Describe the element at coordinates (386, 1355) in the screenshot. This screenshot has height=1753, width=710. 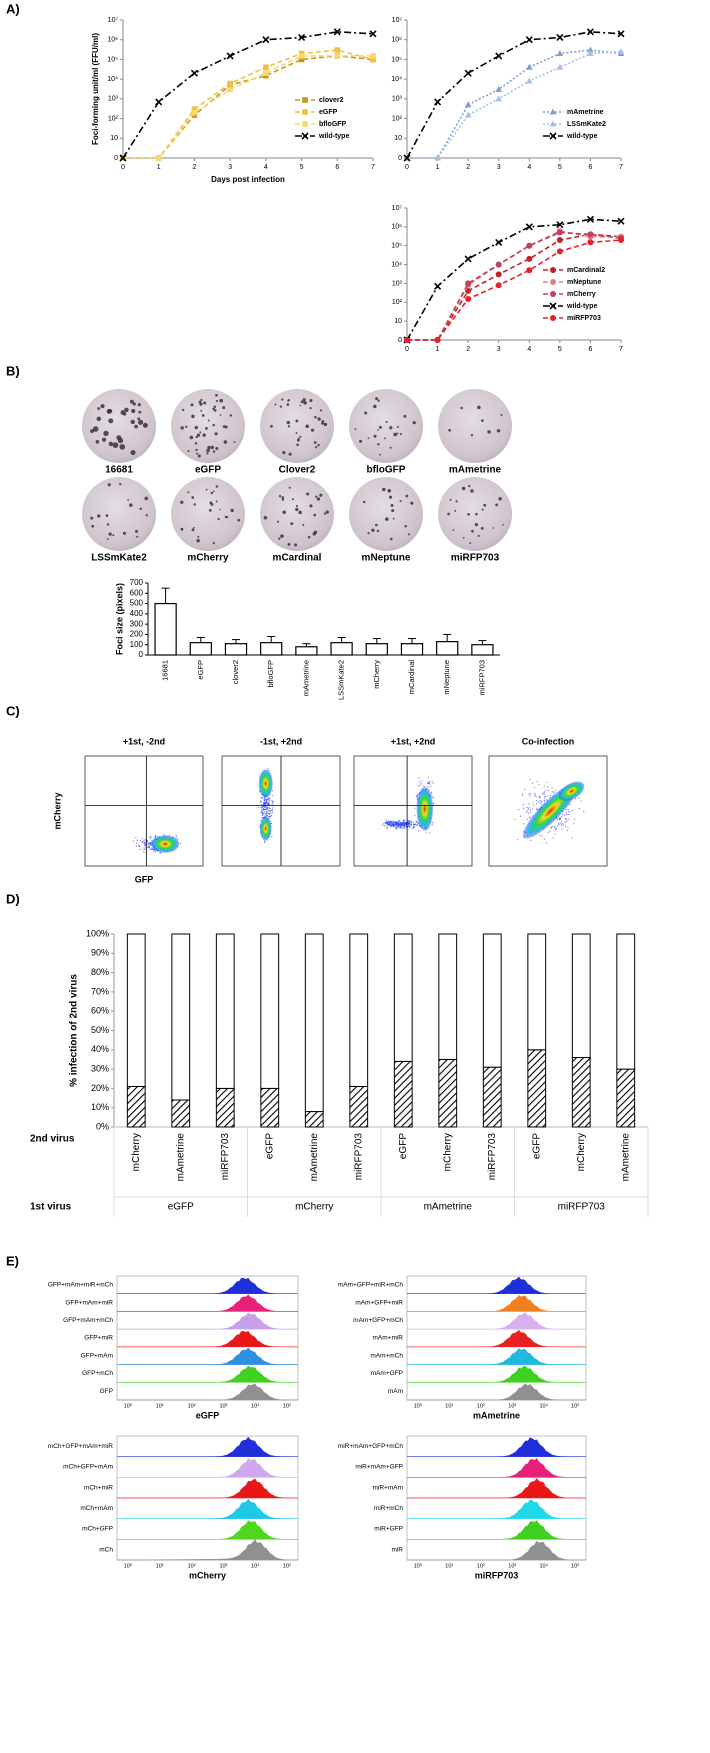
I see `row-label: mAm+mCh` at that location.